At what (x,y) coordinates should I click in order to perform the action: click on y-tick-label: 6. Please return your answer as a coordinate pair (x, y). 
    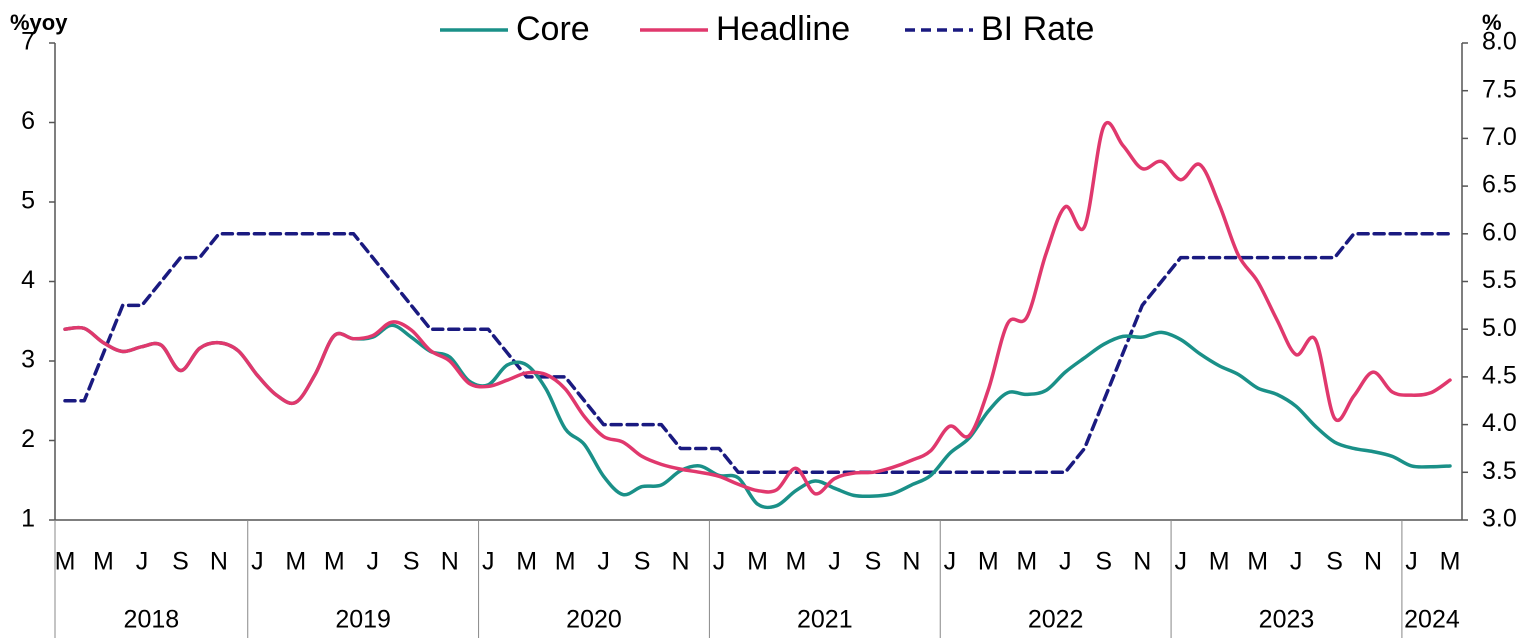
    Looking at the image, I should click on (28, 121).